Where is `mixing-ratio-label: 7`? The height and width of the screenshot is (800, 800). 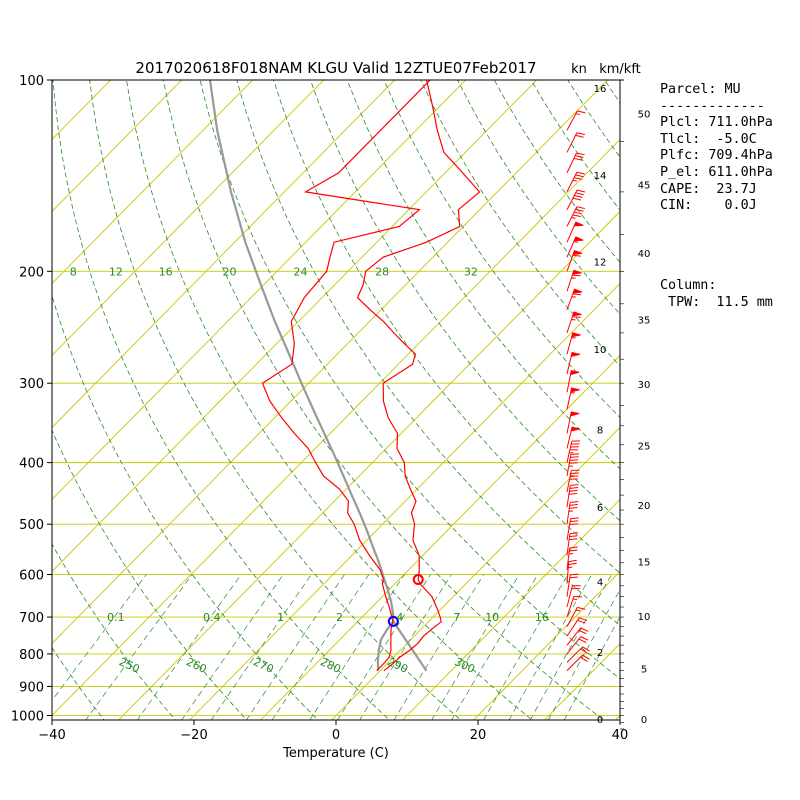 mixing-ratio-label: 7 is located at coordinates (456, 617).